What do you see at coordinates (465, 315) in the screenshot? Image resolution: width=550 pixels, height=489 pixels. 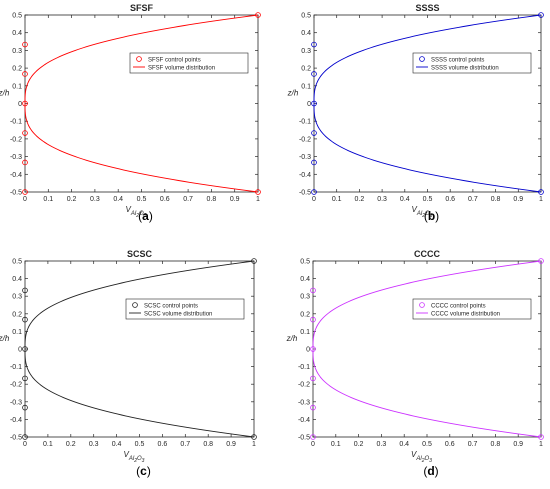 I see `legend-entry-volume-distribution: CCCC volume distribution` at bounding box center [465, 315].